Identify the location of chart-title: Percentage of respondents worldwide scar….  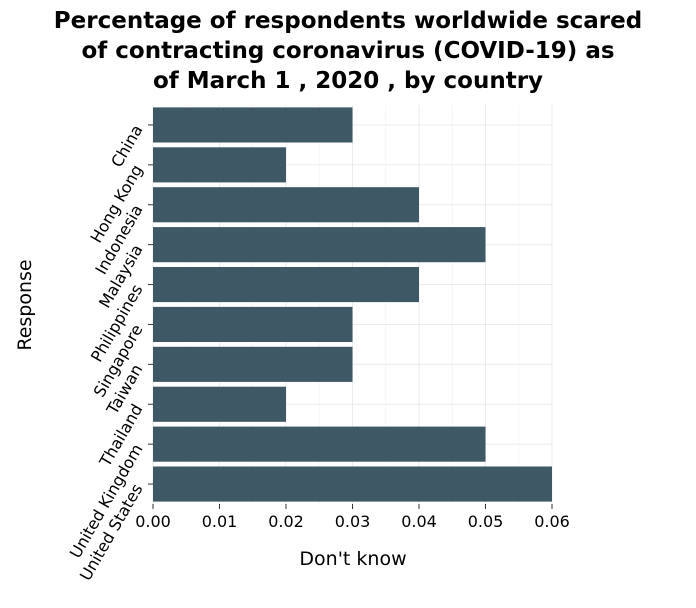
(348, 51).